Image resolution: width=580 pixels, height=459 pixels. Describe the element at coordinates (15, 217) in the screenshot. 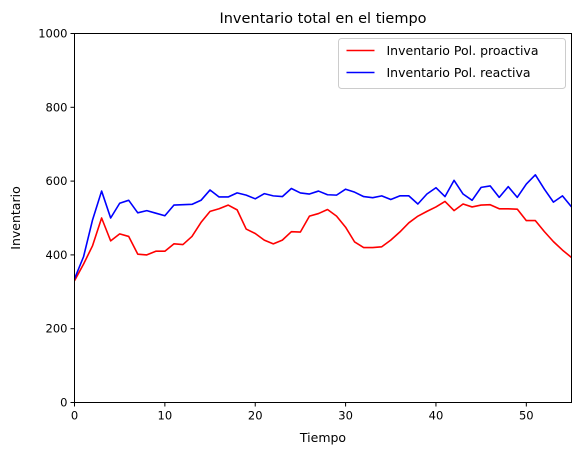

I see `y-axis-label: Inventario` at that location.